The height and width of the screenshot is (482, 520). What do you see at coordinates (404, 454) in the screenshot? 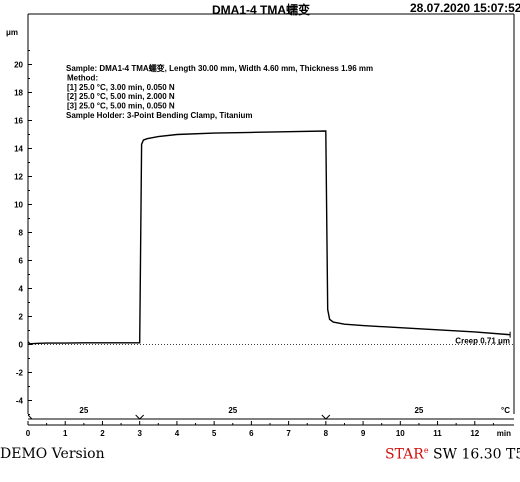
I see `brand-star: STAR` at bounding box center [404, 454].